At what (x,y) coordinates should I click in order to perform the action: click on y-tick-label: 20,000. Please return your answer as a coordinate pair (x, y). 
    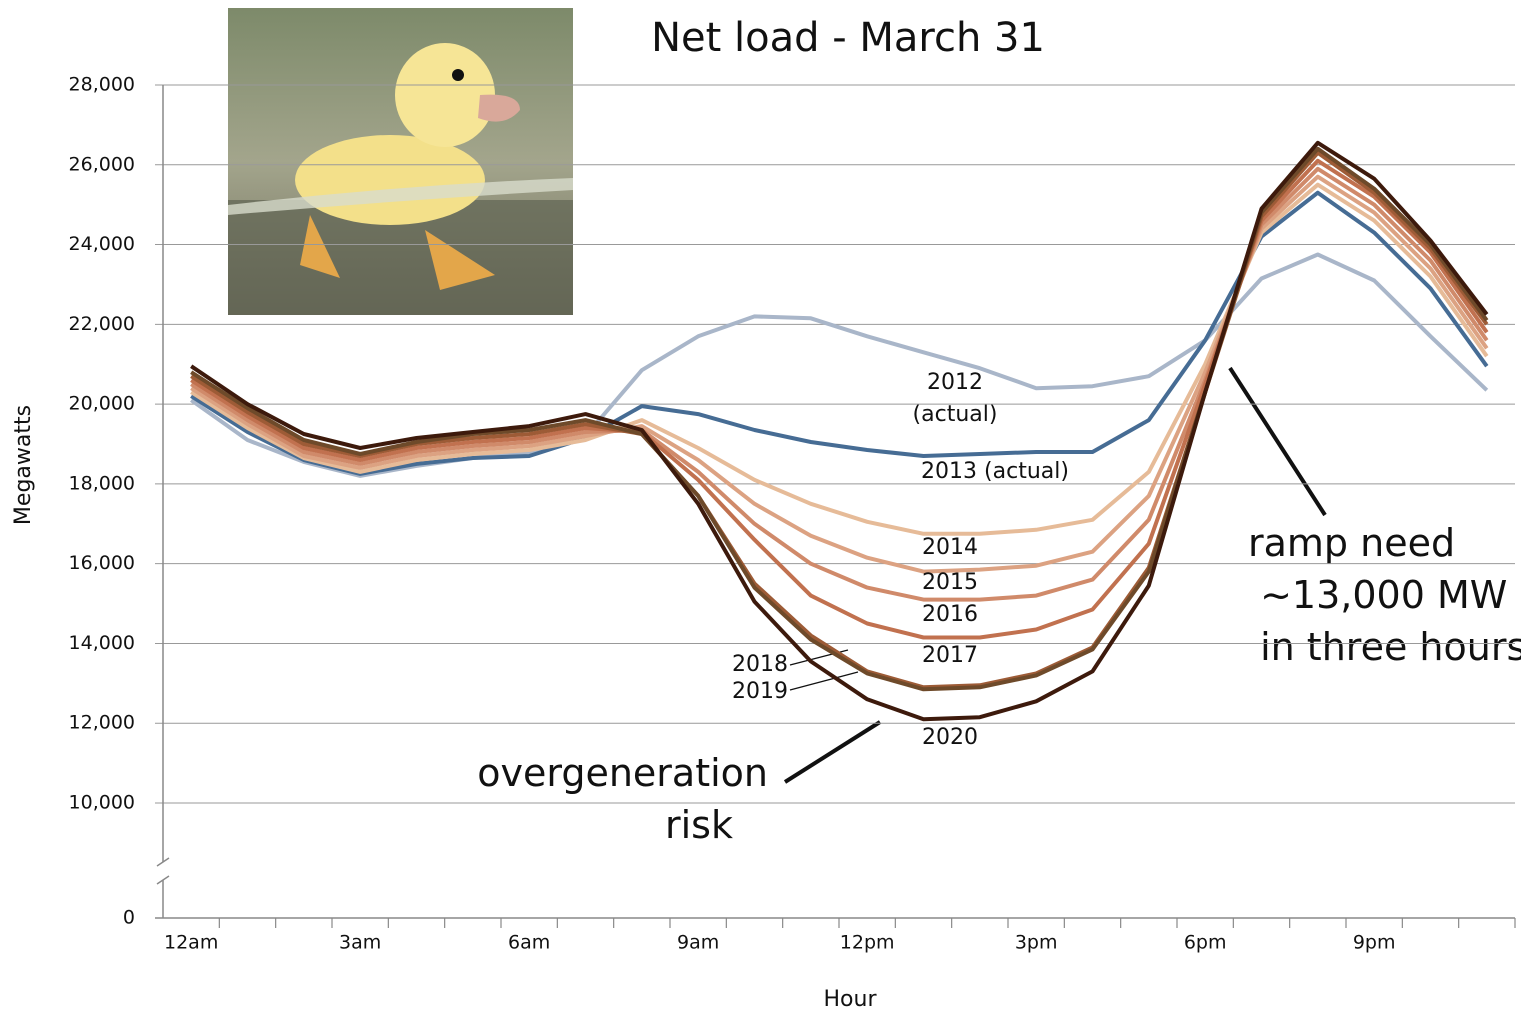
    Looking at the image, I should click on (102, 404).